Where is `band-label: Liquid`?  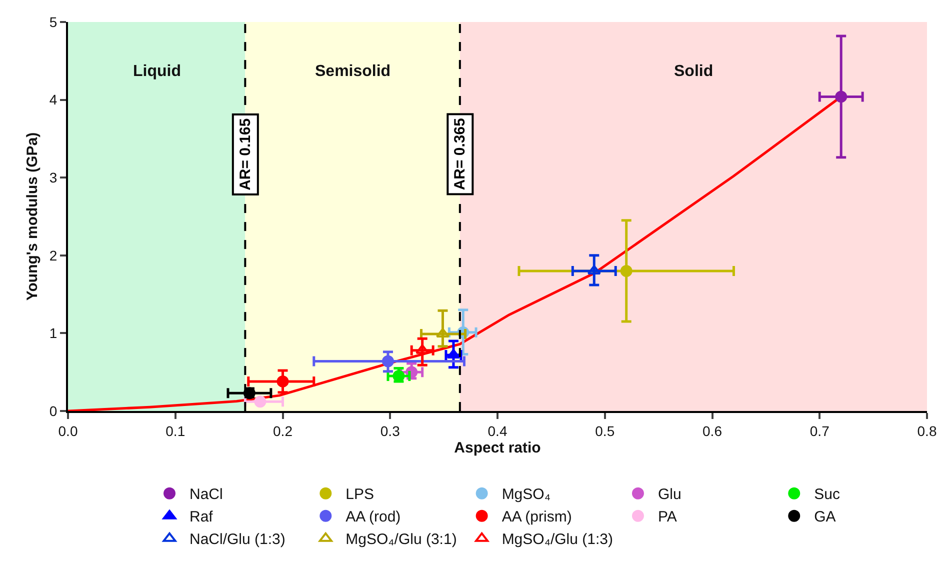
band-label: Liquid is located at coordinates (157, 71).